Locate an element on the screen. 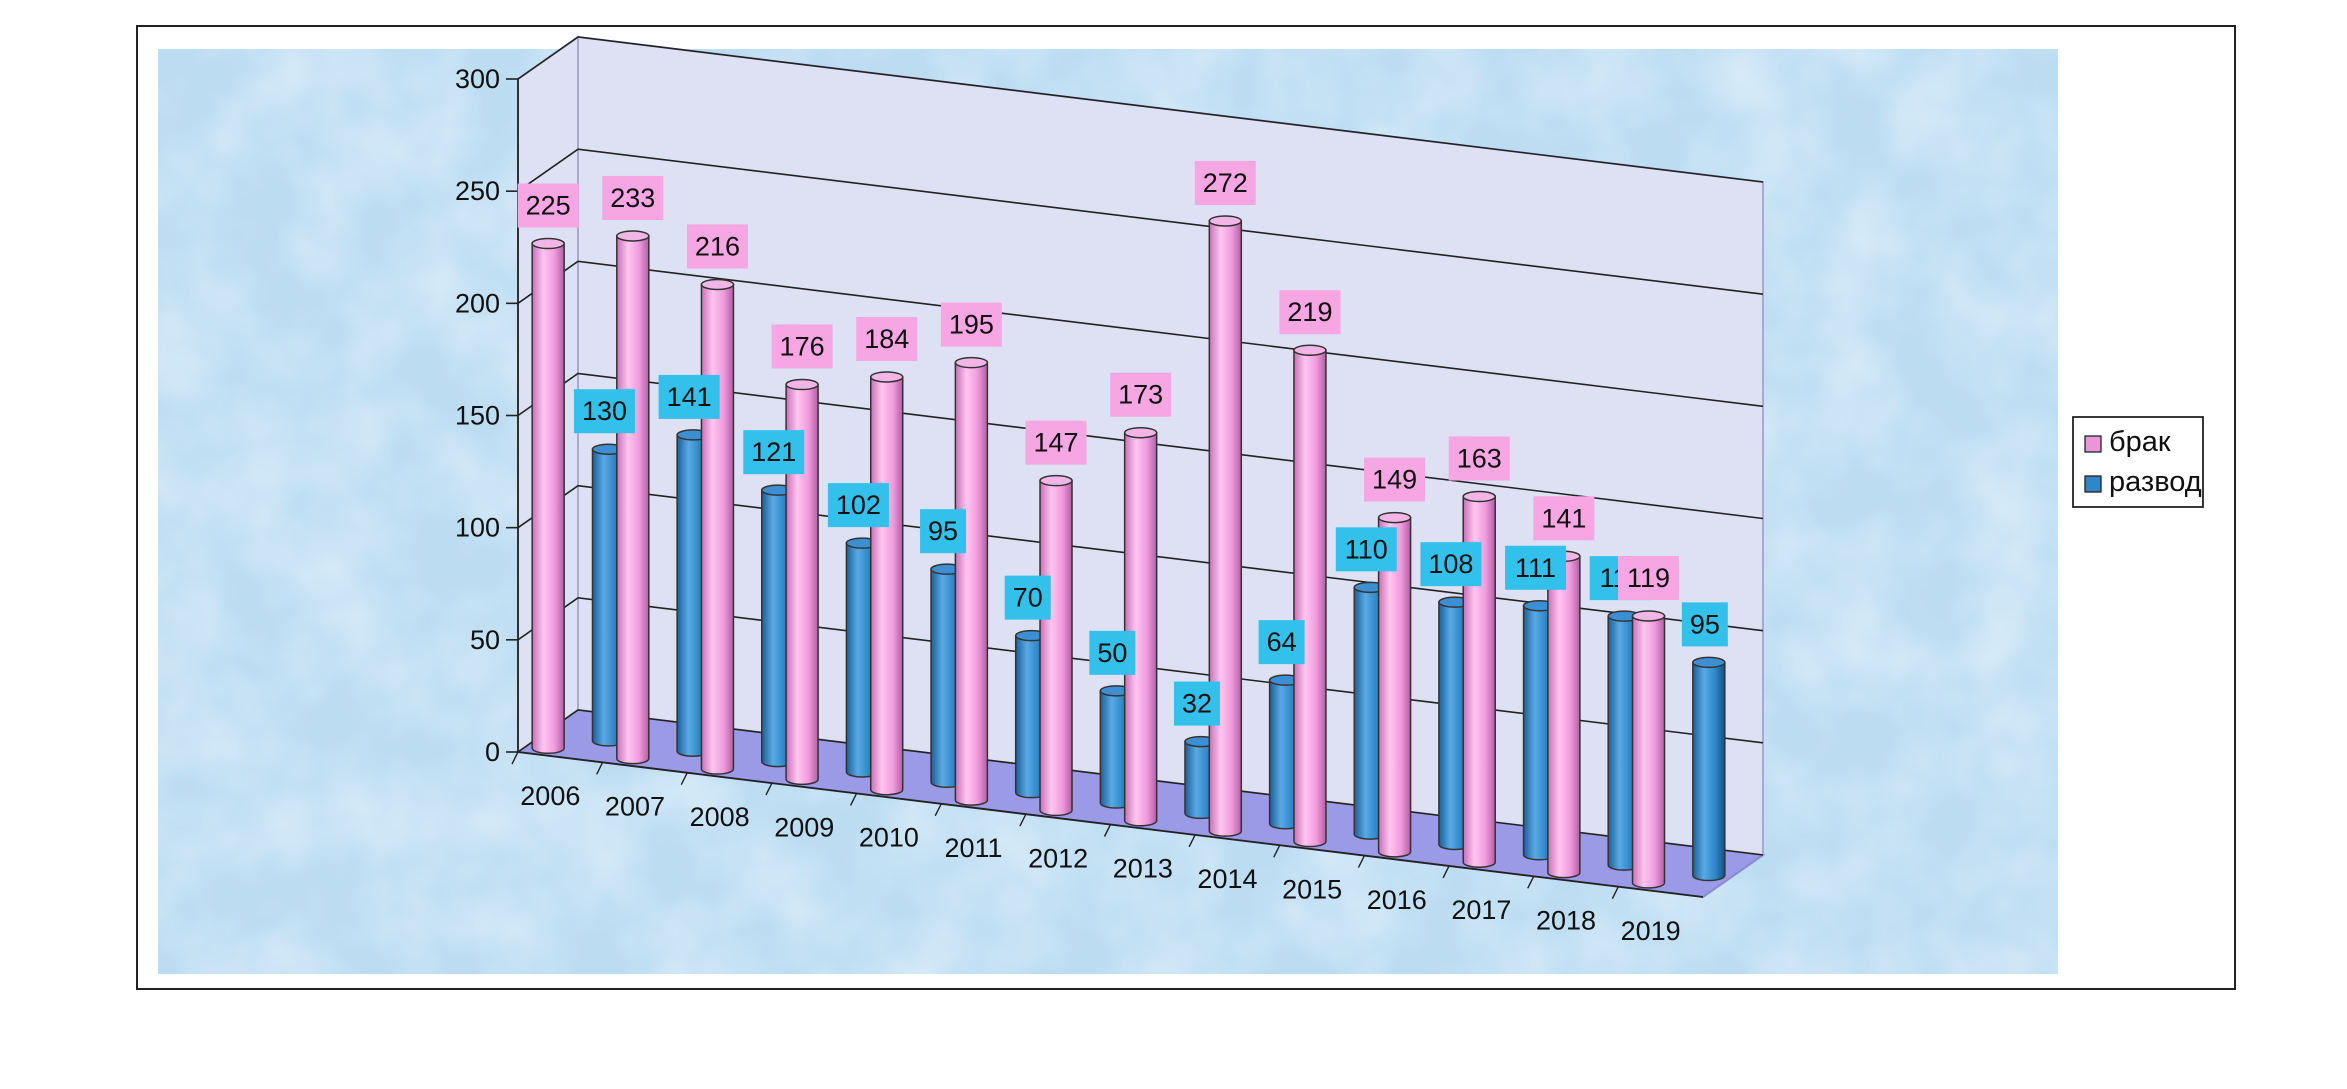  data-label-brak-text: 272 is located at coordinates (1225, 183).